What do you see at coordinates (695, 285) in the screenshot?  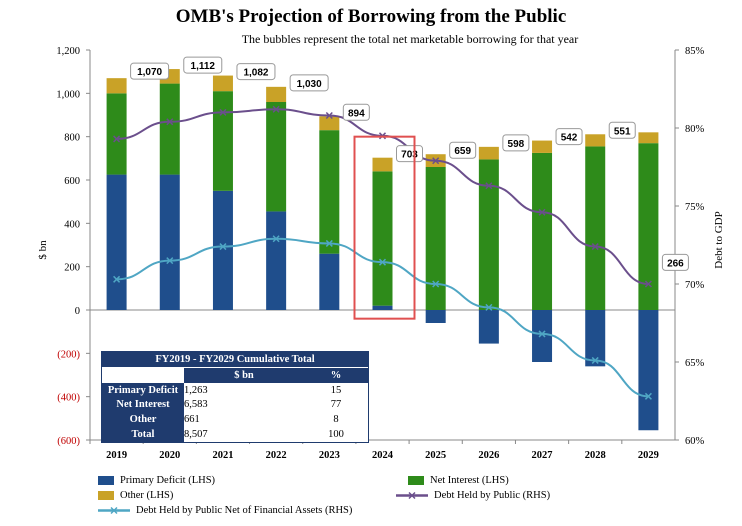 I see `y2-tick-label: 70%` at bounding box center [695, 285].